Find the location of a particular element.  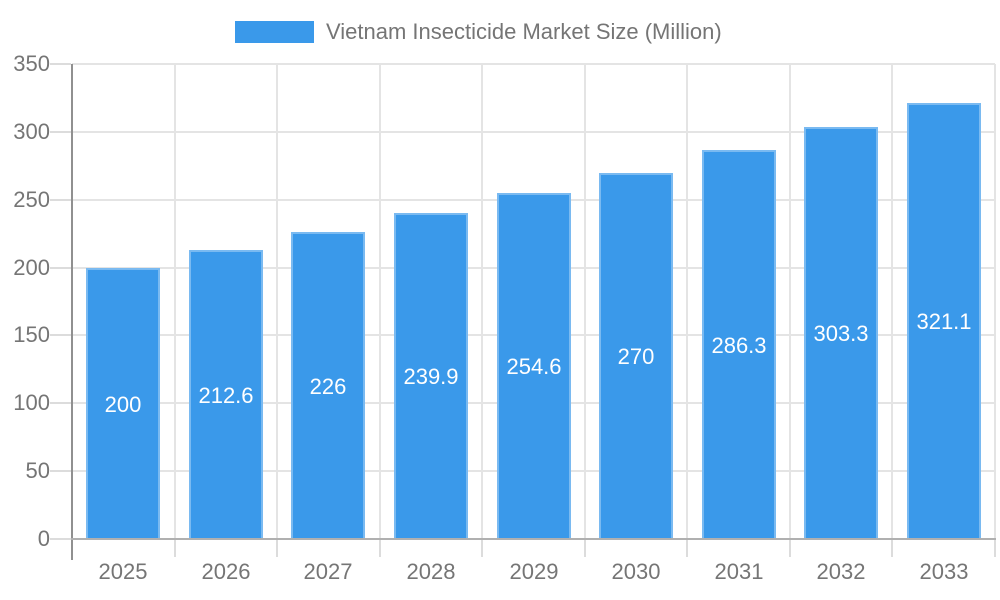

bar: 254.6 is located at coordinates (534, 366).